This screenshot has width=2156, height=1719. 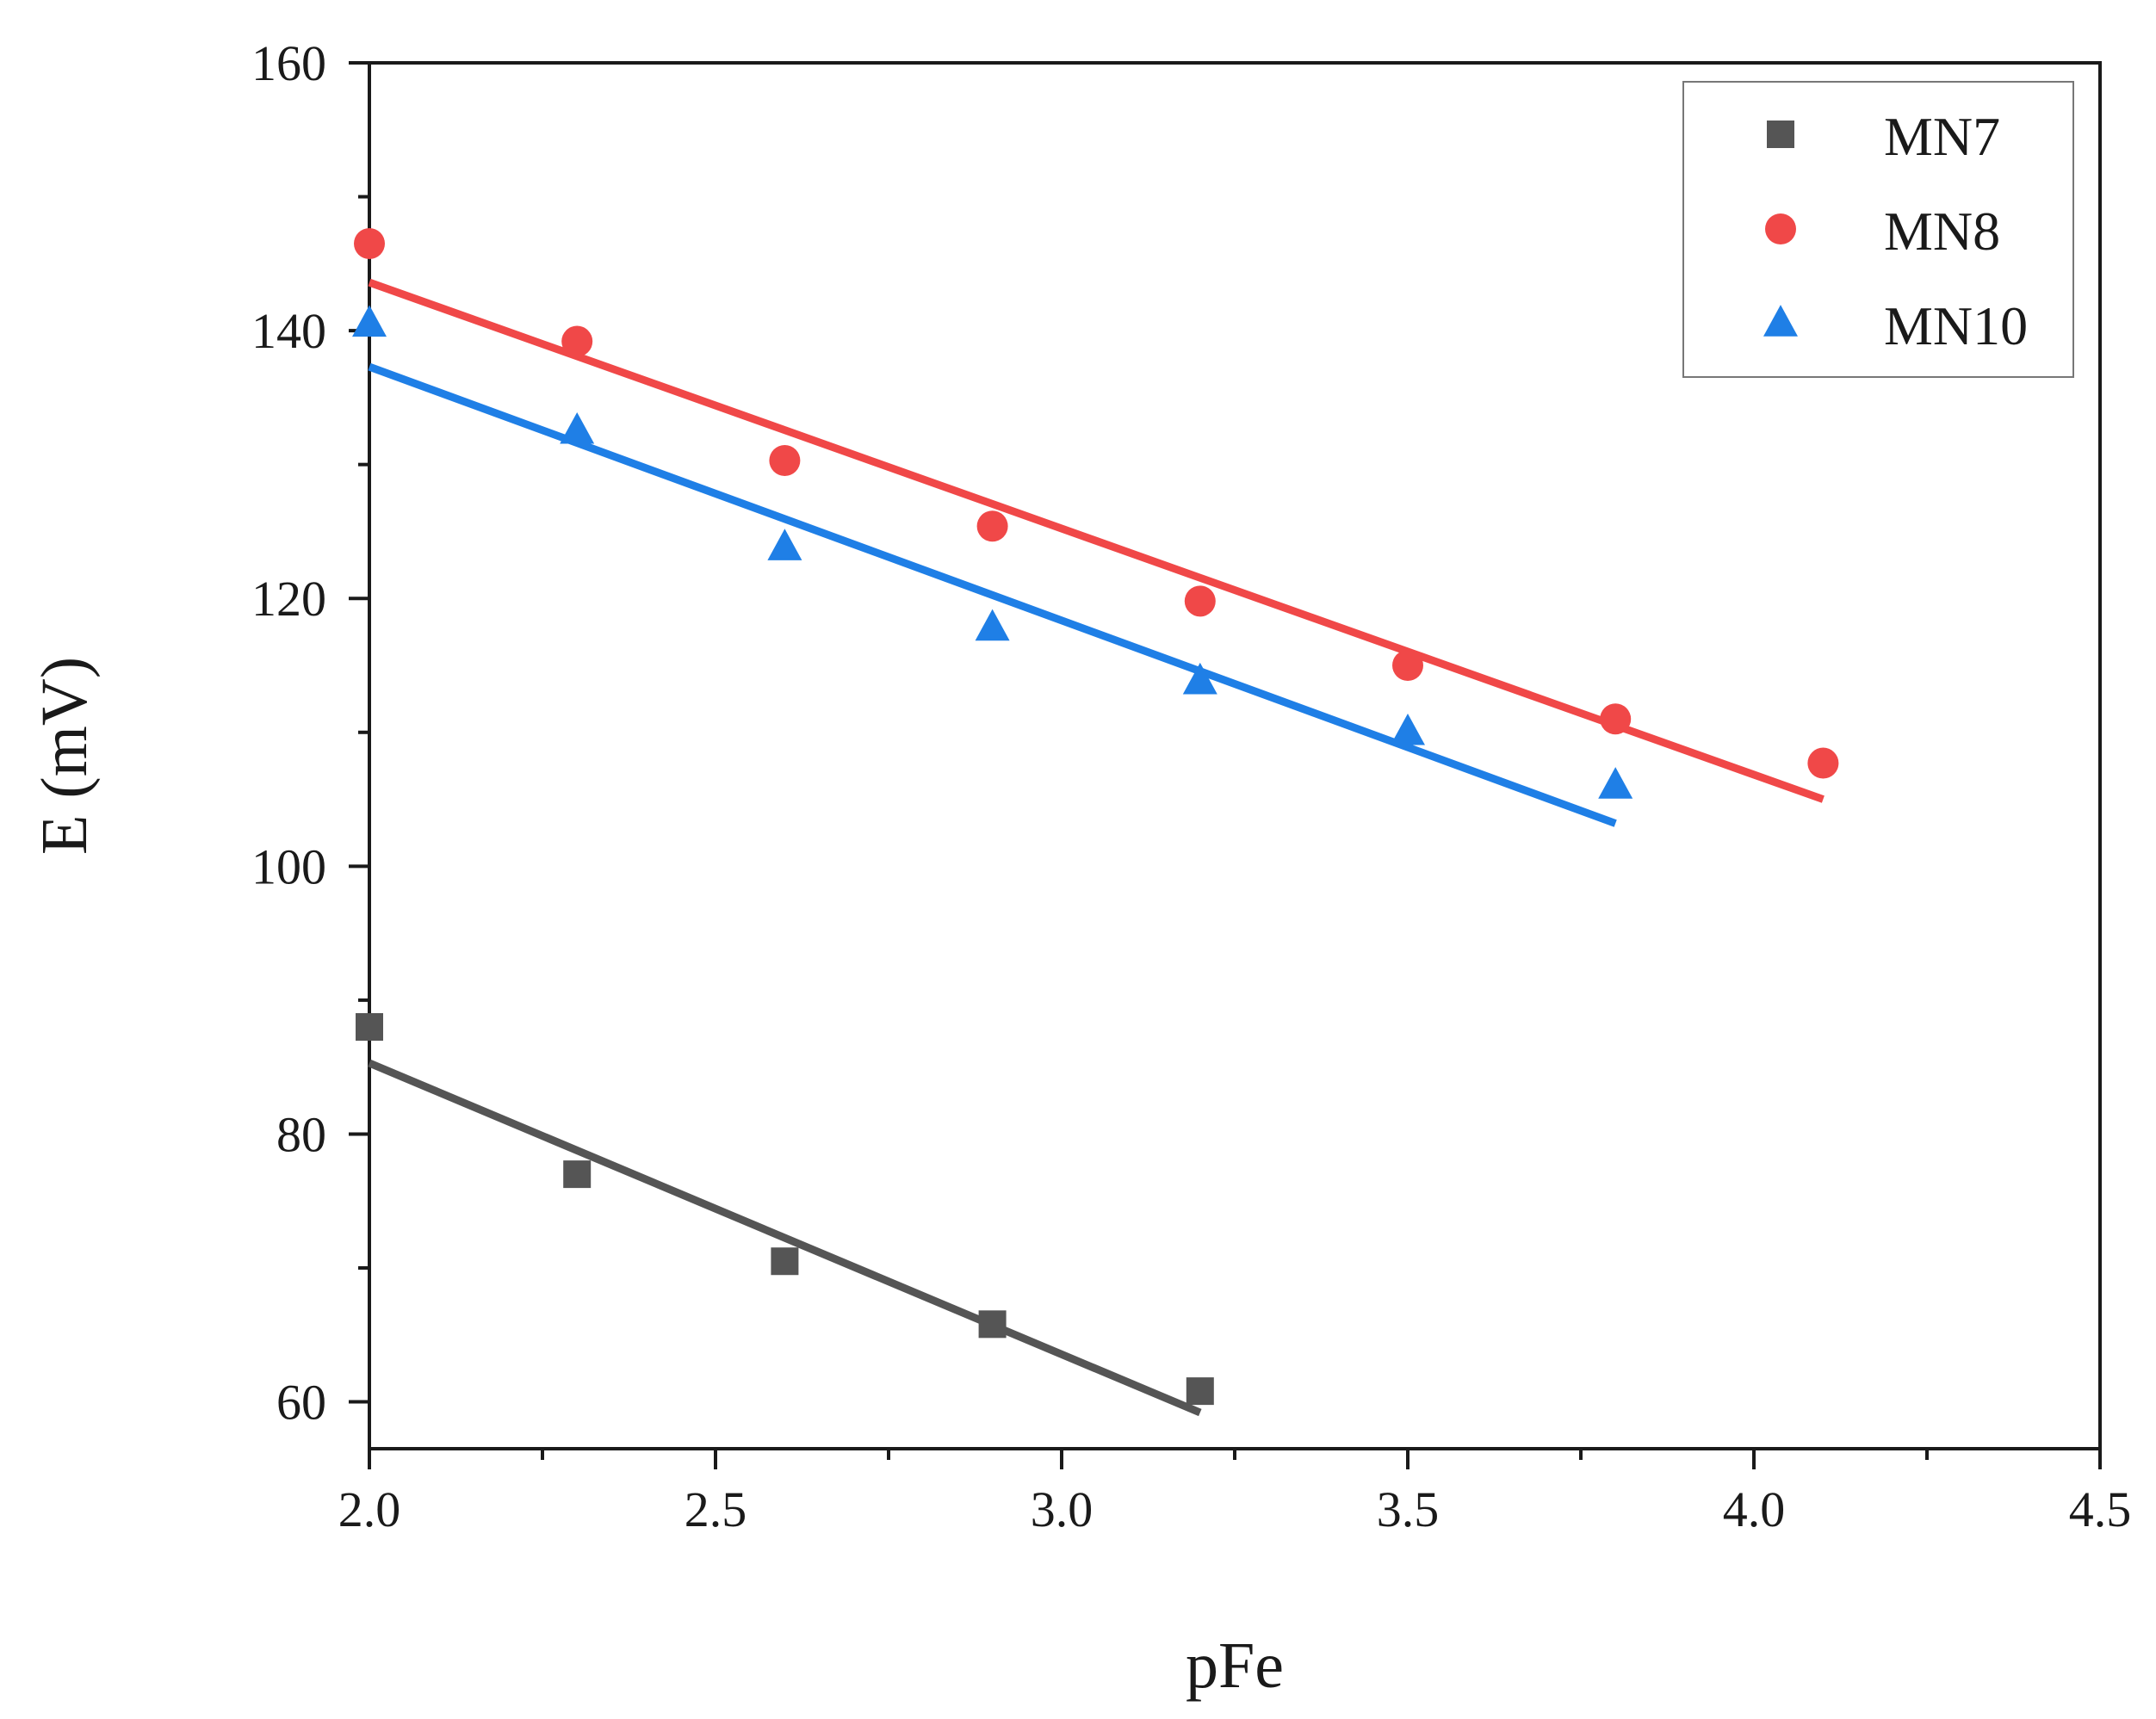 I want to click on y-axis-title: E (mV), so click(x=65, y=756).